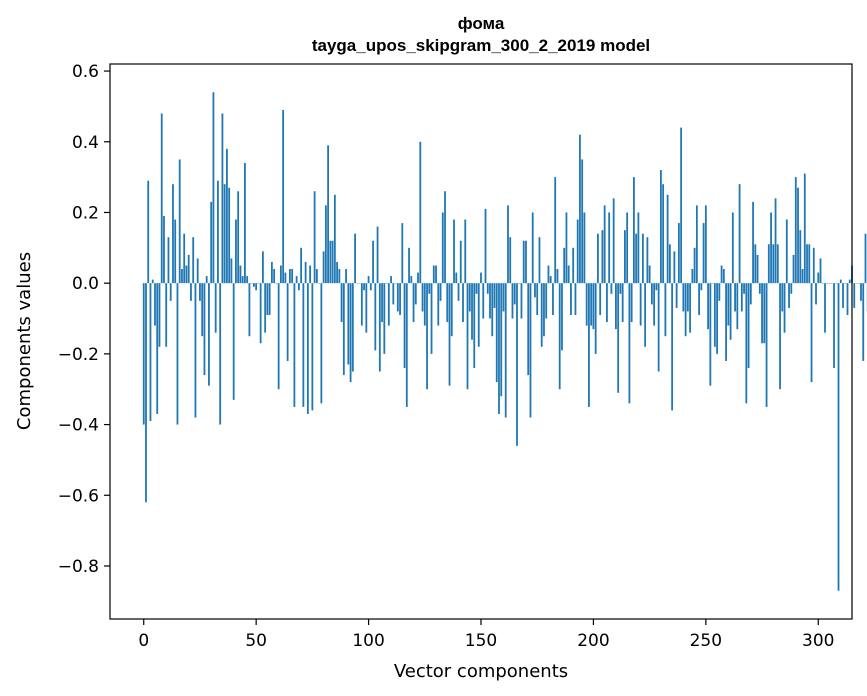 Image resolution: width=867 pixels, height=696 pixels. I want to click on y-tick-label: 0.2, so click(85, 213).